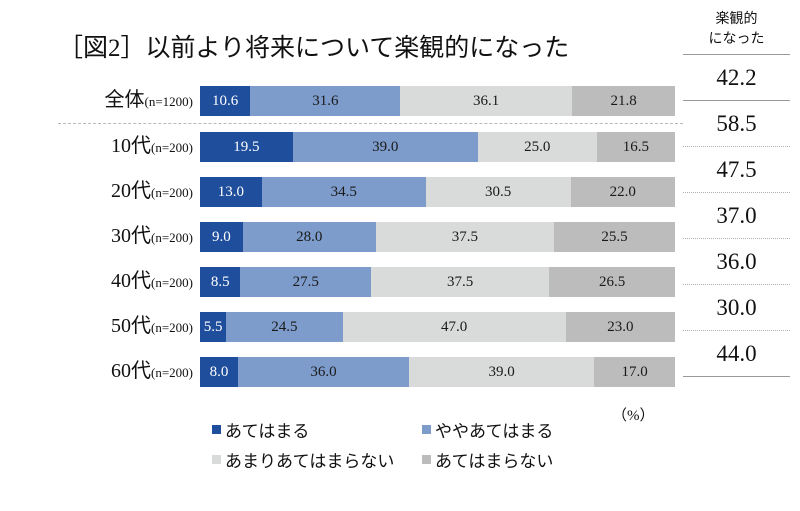 This screenshot has width=800, height=511. I want to click on summary-value: 44.0, so click(736, 353).